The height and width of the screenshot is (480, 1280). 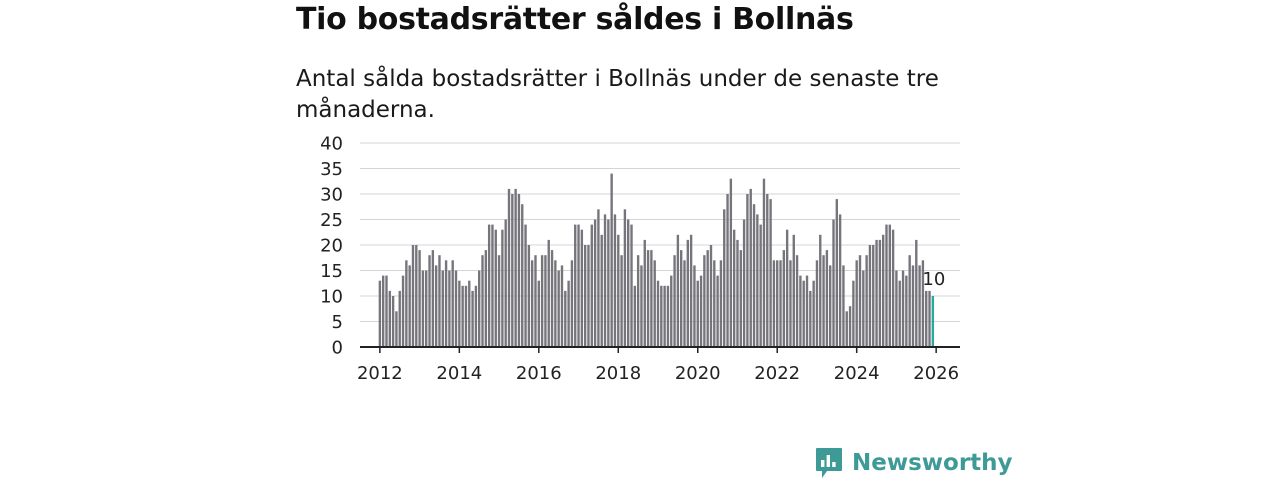 I want to click on x-tick-label: 2012, so click(x=380, y=373).